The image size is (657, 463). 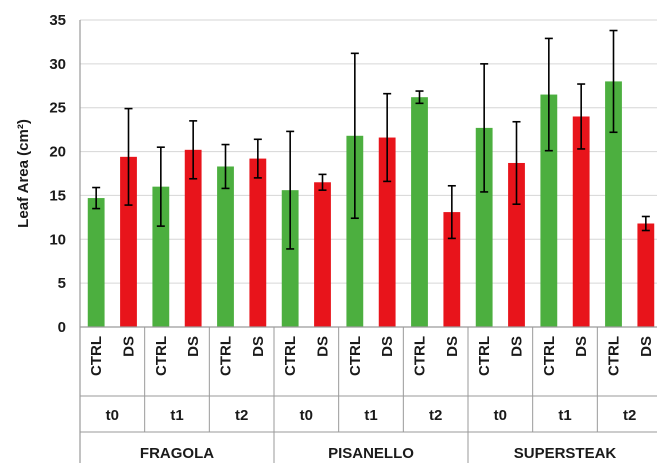 What do you see at coordinates (57, 152) in the screenshot?
I see `y-tick-label: 20` at bounding box center [57, 152].